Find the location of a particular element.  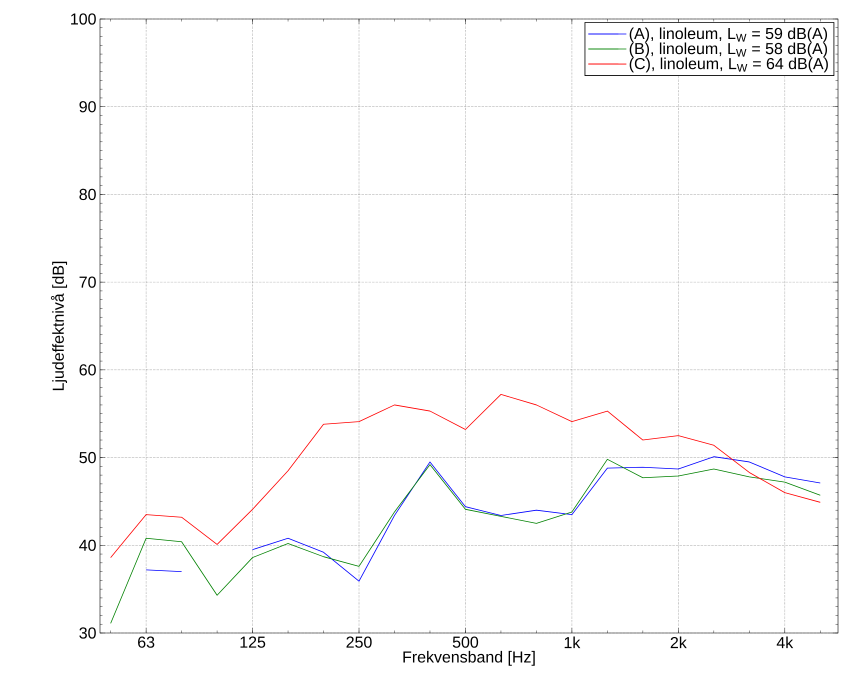

y-tick-label: 50 is located at coordinates (87, 458).